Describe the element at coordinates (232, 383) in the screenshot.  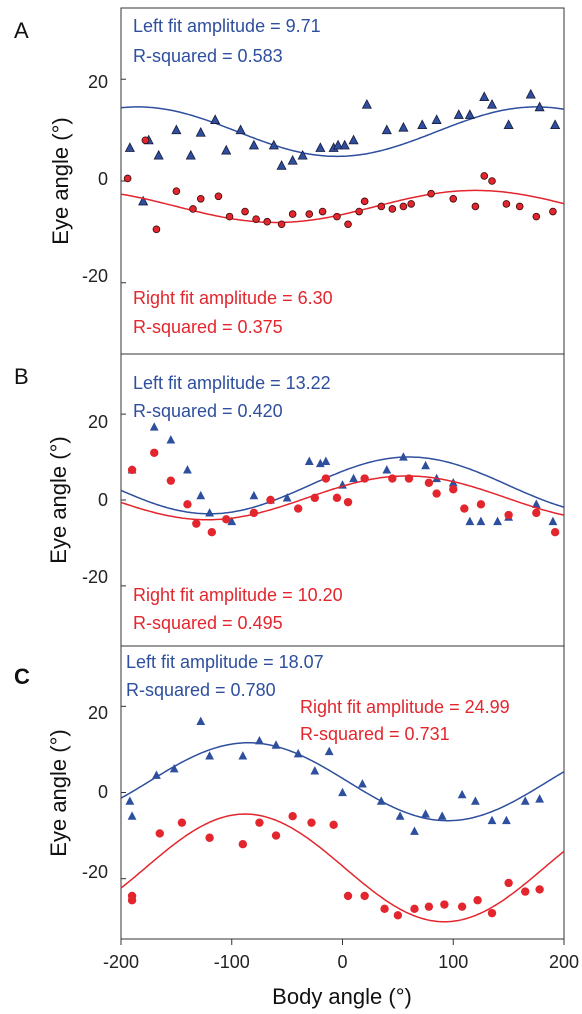
I see `left-fit-amplitude-b: Left fit amplitude = 13.22` at that location.